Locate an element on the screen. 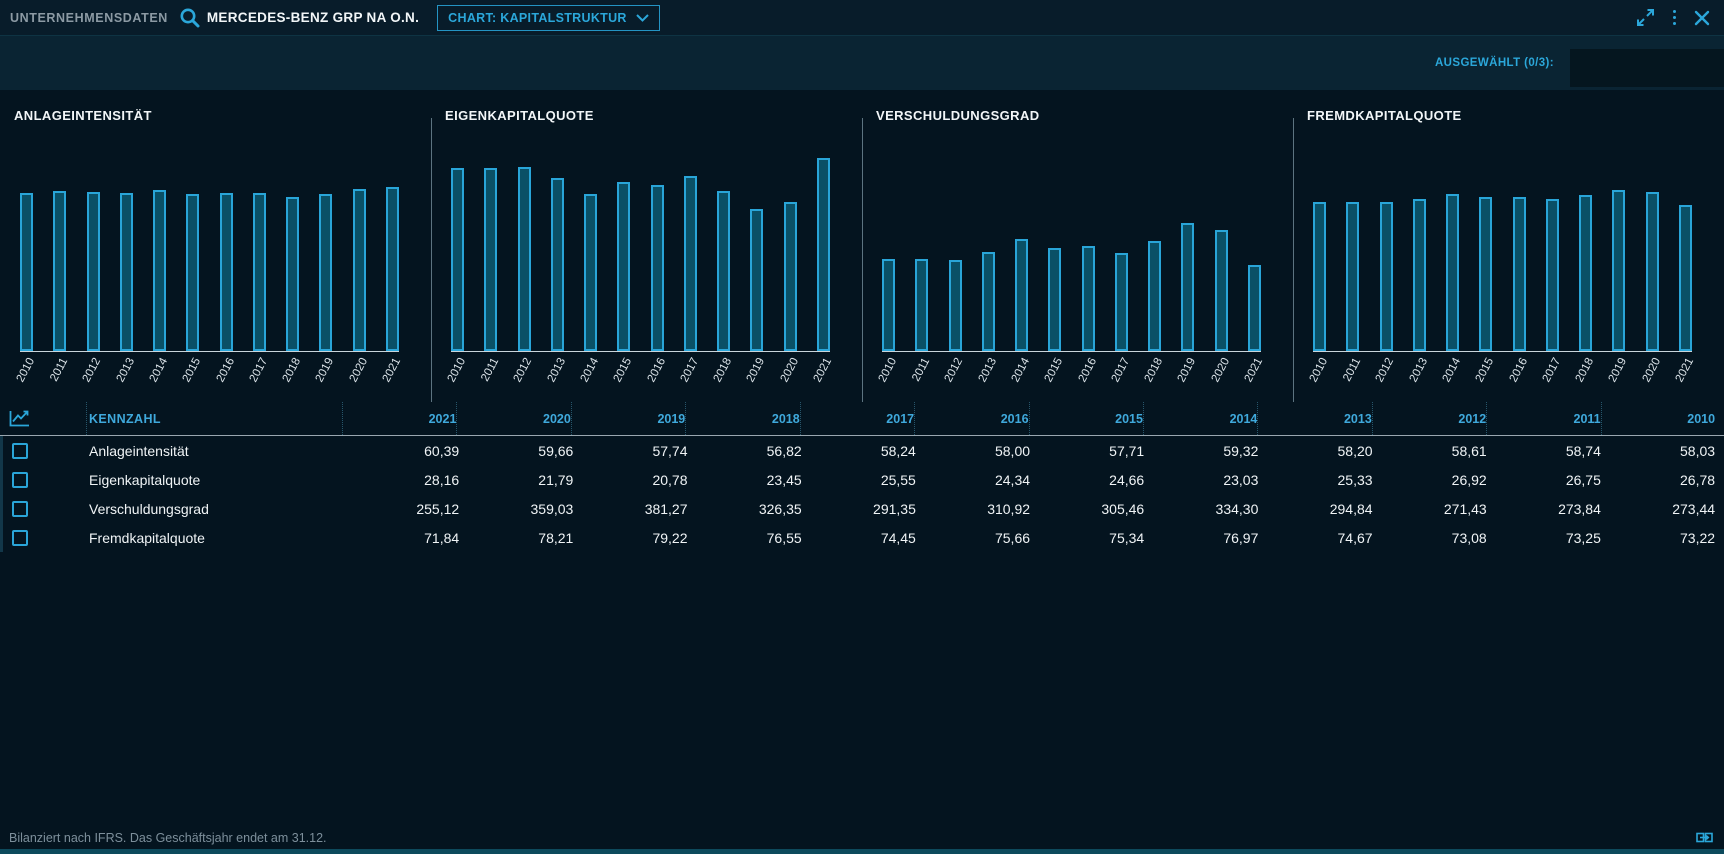 The width and height of the screenshot is (1724, 854). bar-2015 is located at coordinates (624, 266).